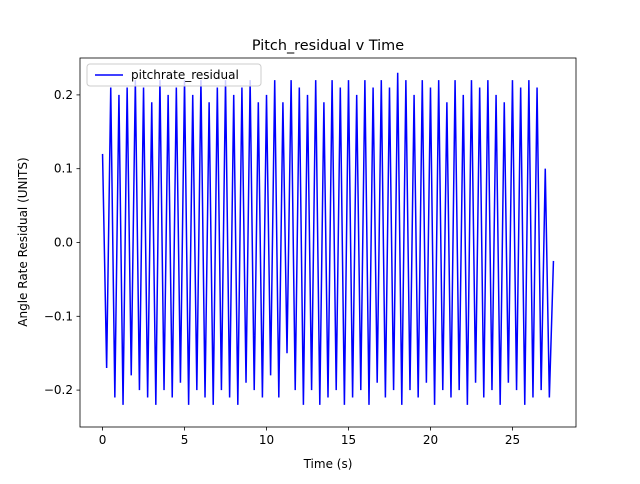 The height and width of the screenshot is (484, 640). I want to click on x-tick-label: 15, so click(348, 440).